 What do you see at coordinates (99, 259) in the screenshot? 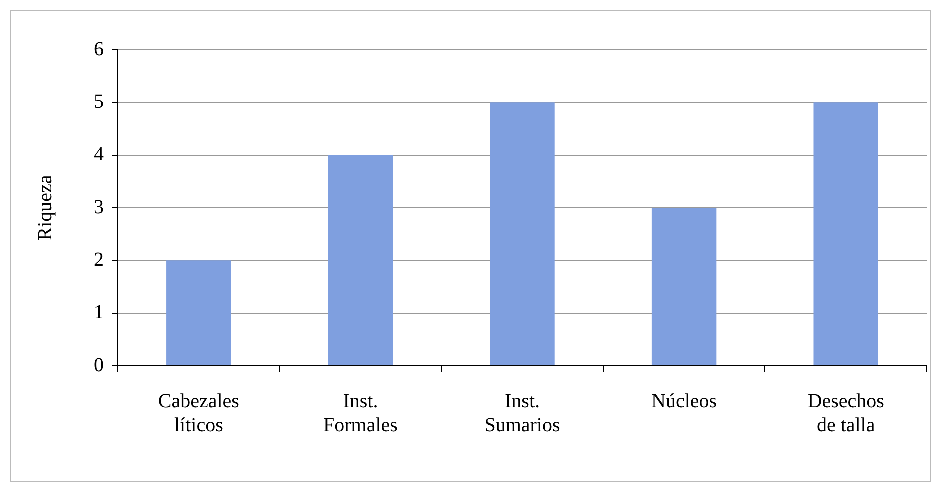
I see `y-tick-label: 2` at bounding box center [99, 259].